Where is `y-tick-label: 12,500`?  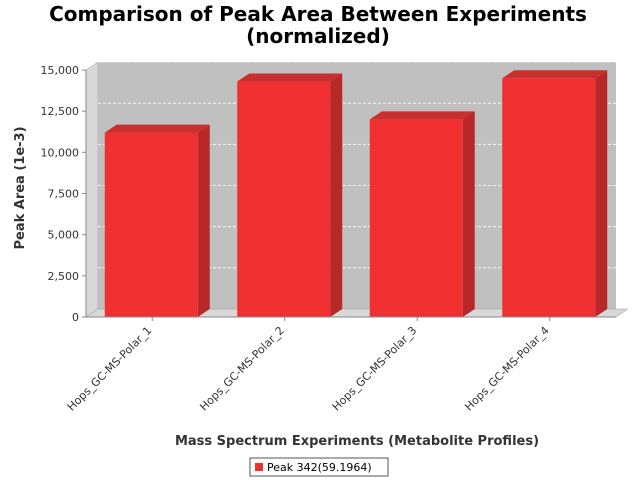 y-tick-label: 12,500 is located at coordinates (60, 111).